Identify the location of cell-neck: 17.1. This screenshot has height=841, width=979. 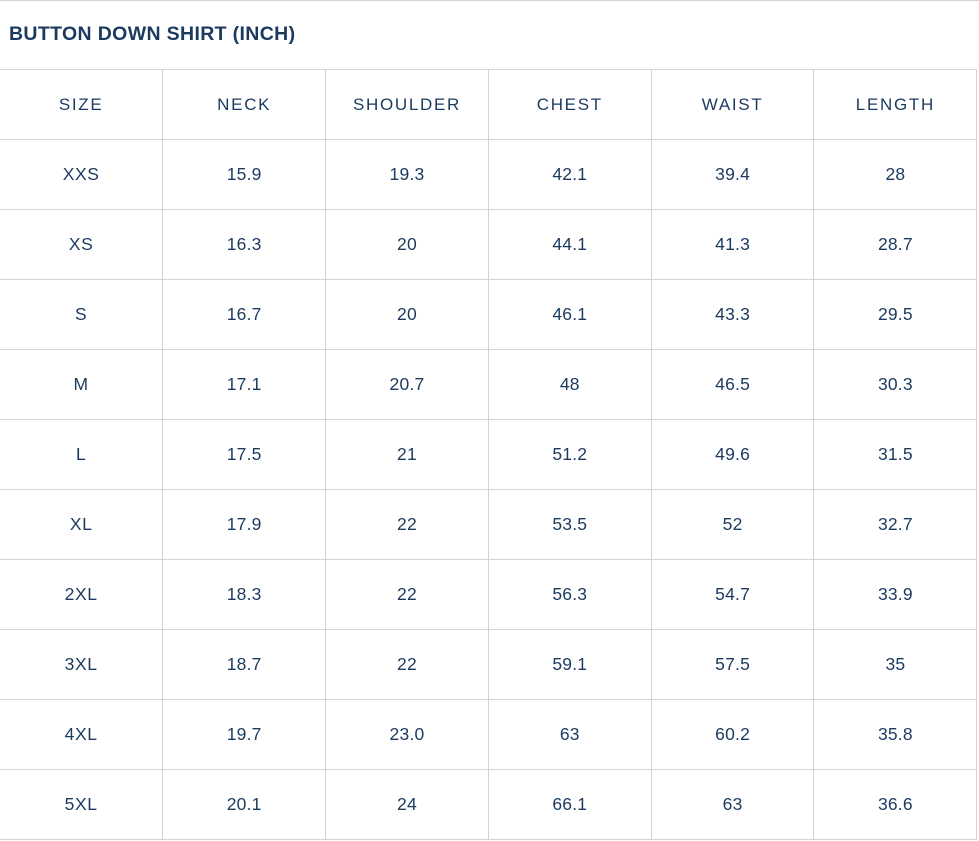
(244, 384).